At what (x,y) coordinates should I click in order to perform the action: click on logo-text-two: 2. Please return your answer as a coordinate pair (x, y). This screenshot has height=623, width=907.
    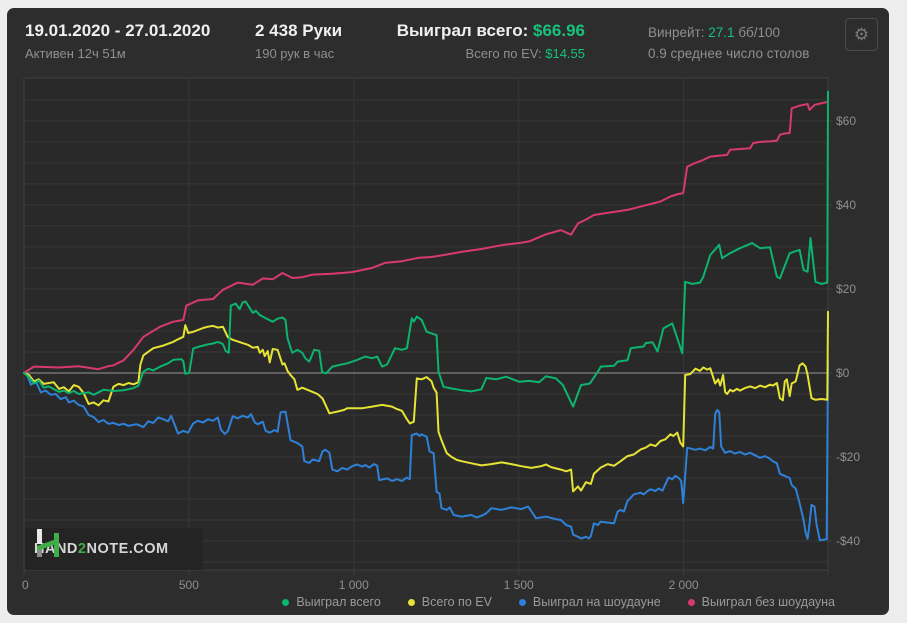
    Looking at the image, I should click on (82, 549).